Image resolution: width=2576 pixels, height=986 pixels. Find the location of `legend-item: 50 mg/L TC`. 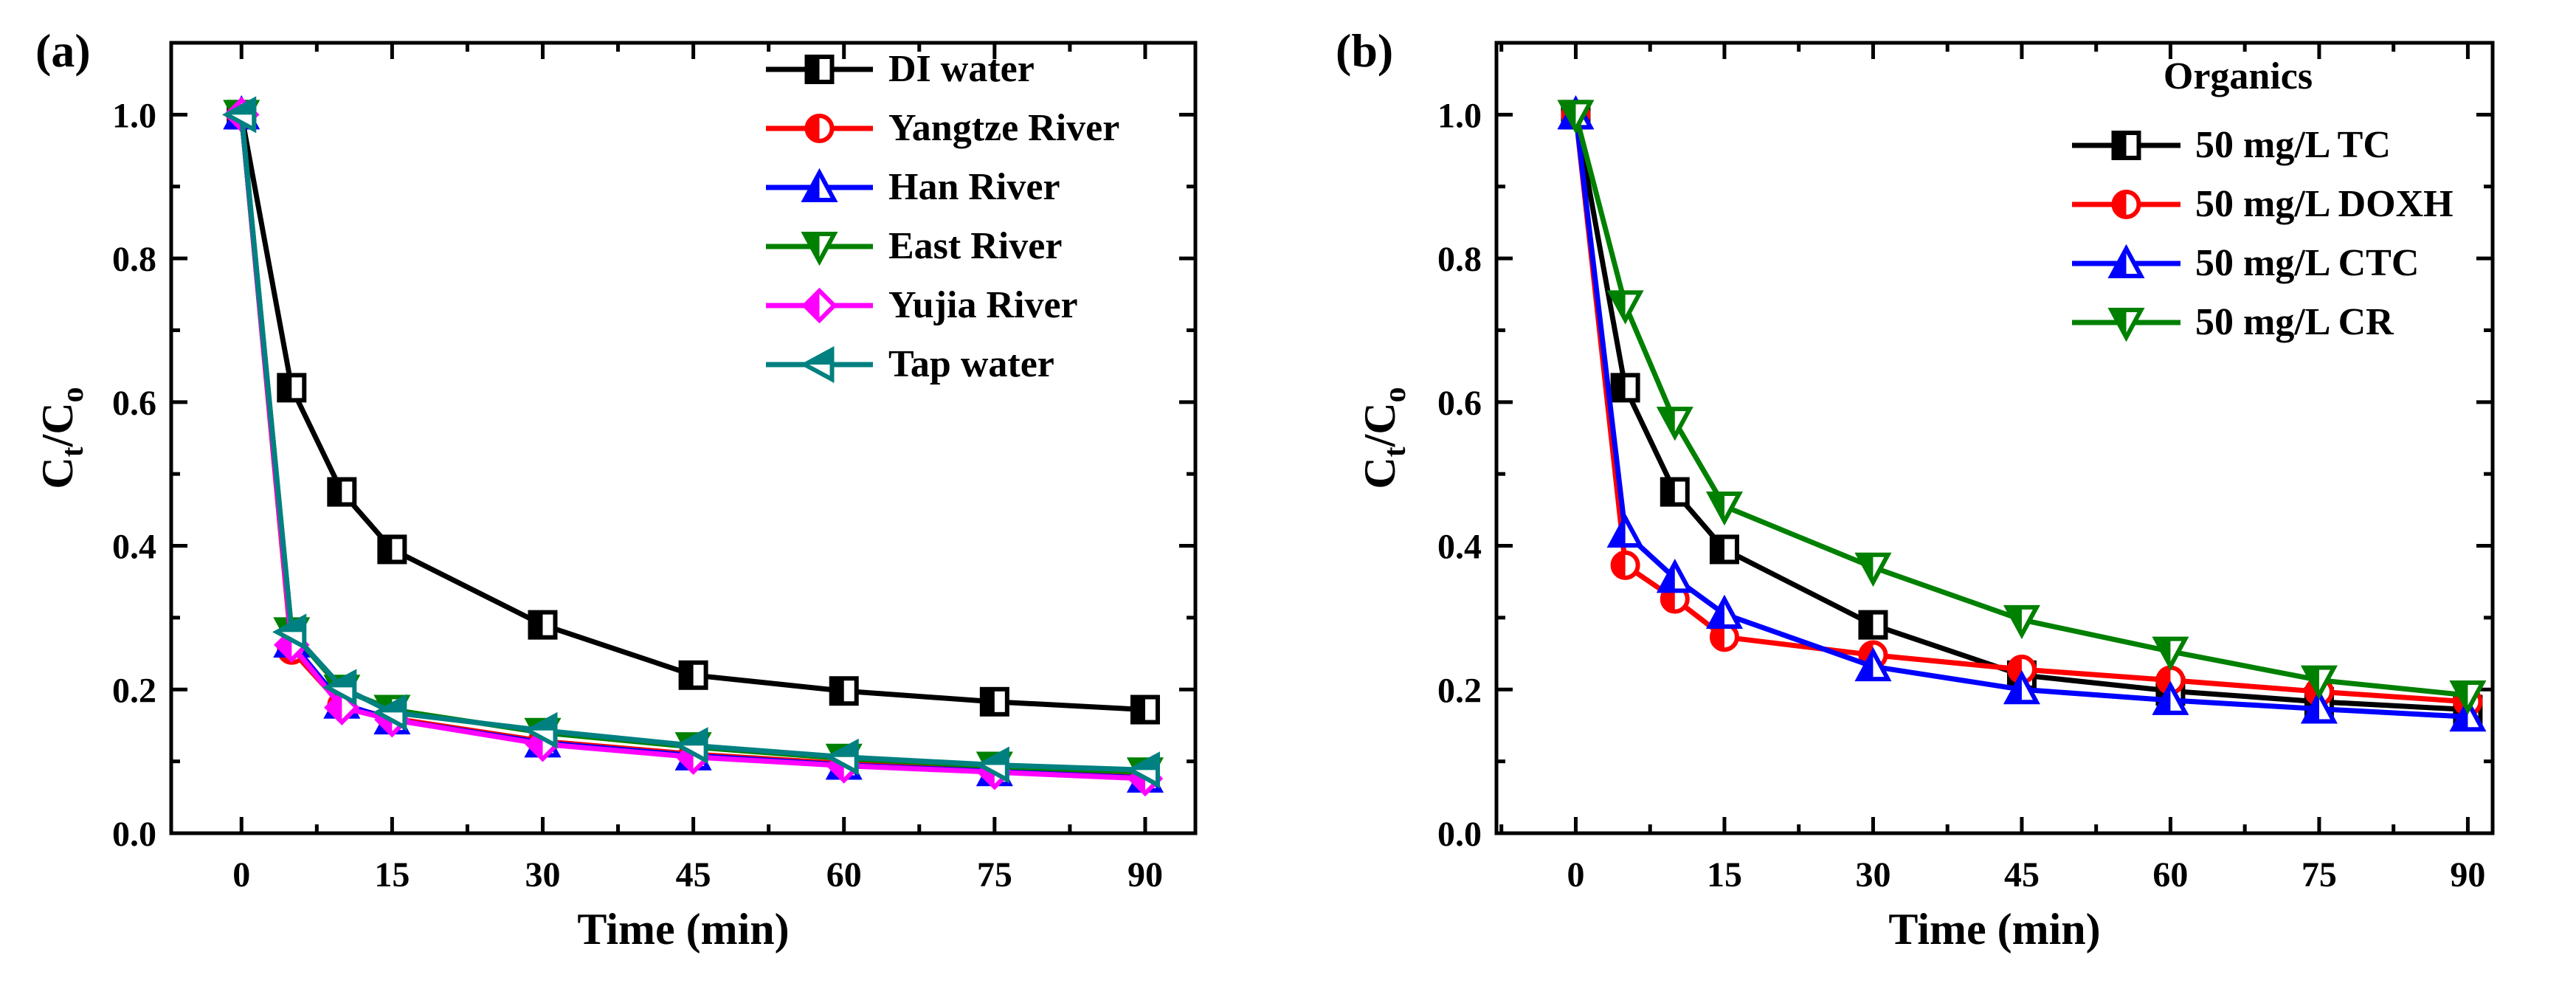

legend-item: 50 mg/L TC is located at coordinates (2231, 145).